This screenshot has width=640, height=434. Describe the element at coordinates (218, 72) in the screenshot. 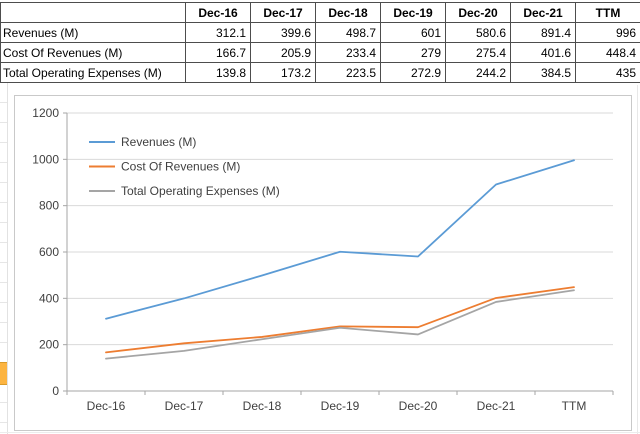

I see `table-cell: 139.8` at that location.